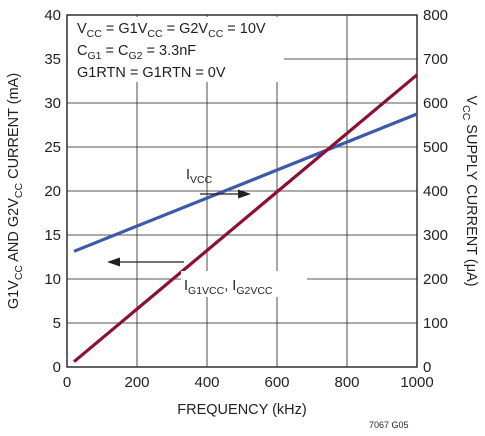  Describe the element at coordinates (435, 279) in the screenshot. I see `right-tick-label: 200` at that location.